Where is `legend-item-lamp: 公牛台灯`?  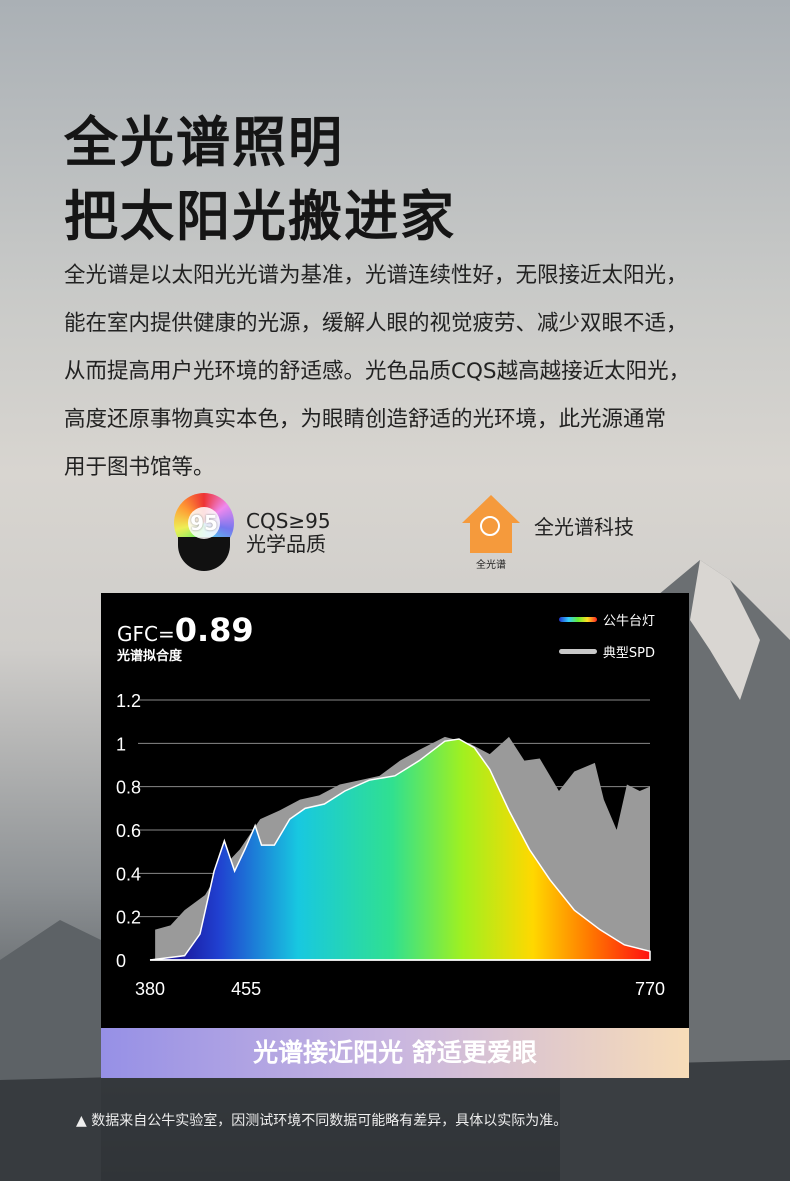 legend-item-lamp: 公牛台灯 is located at coordinates (606, 619).